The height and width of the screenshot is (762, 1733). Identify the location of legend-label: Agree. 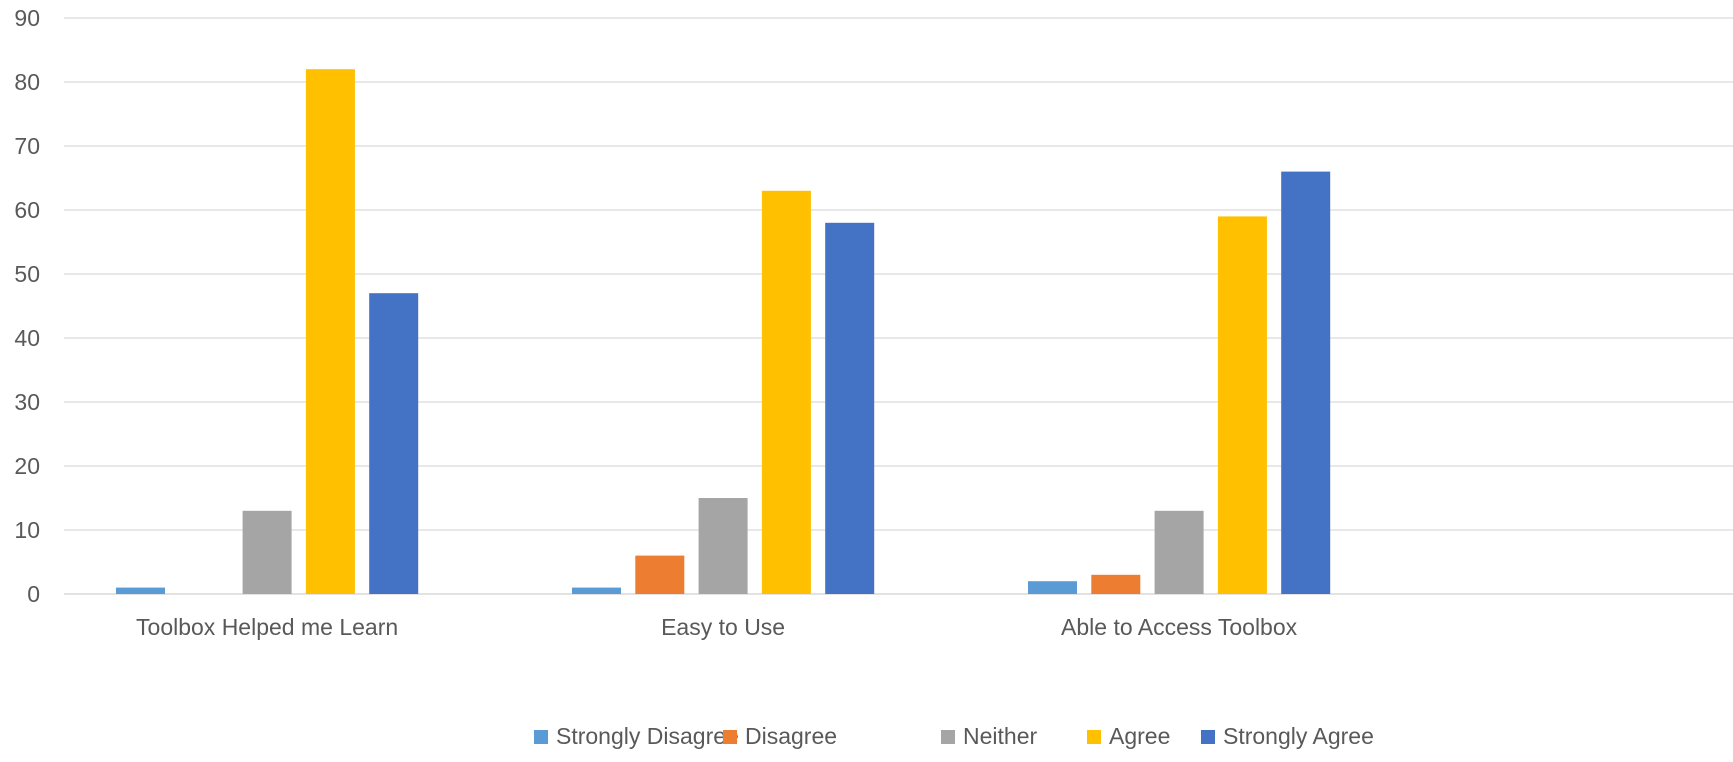
(1139, 736).